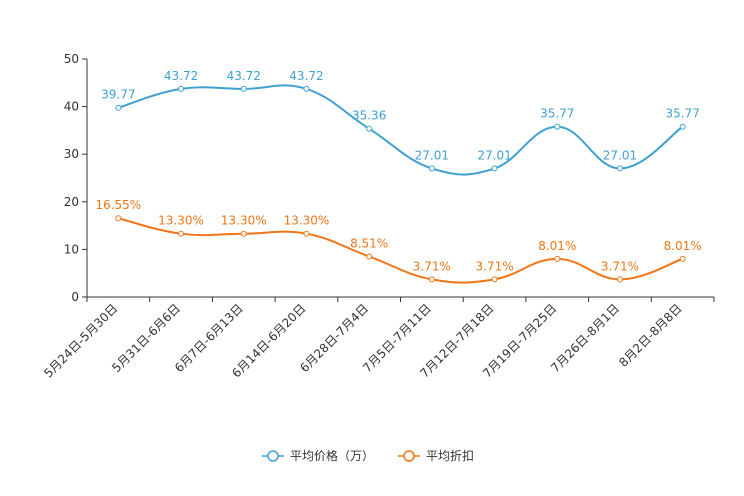  I want to click on y-tick-label: 50, so click(71, 59).